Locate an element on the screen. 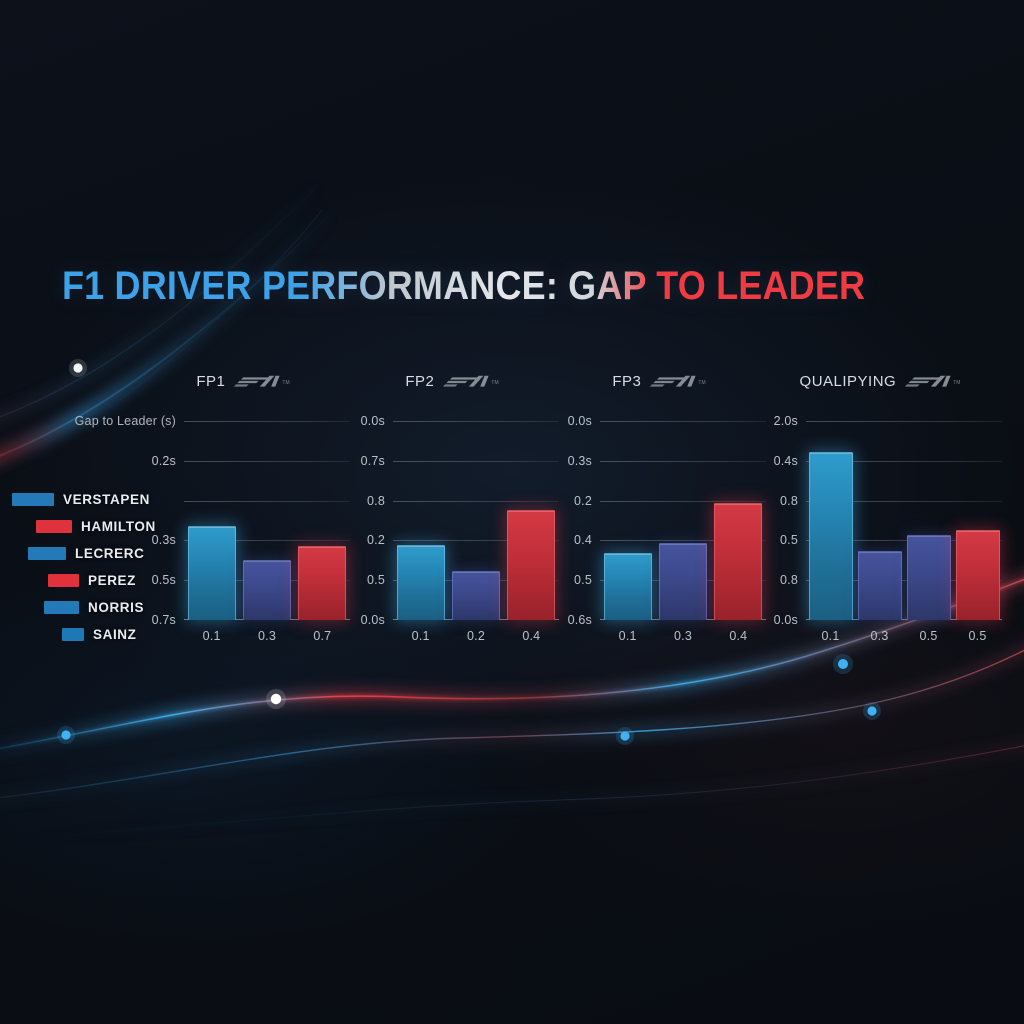  legend-item-sainz: SAINZ is located at coordinates (87, 634).